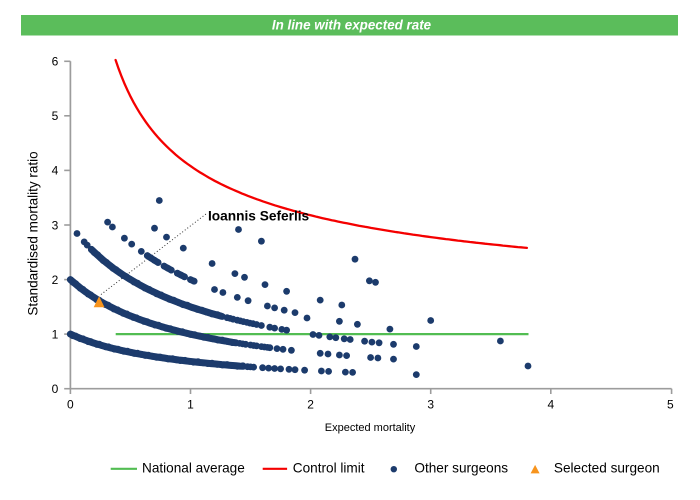  What do you see at coordinates (259, 216) in the screenshot?
I see `svg-text: Ioannis Seferlis` at bounding box center [259, 216].